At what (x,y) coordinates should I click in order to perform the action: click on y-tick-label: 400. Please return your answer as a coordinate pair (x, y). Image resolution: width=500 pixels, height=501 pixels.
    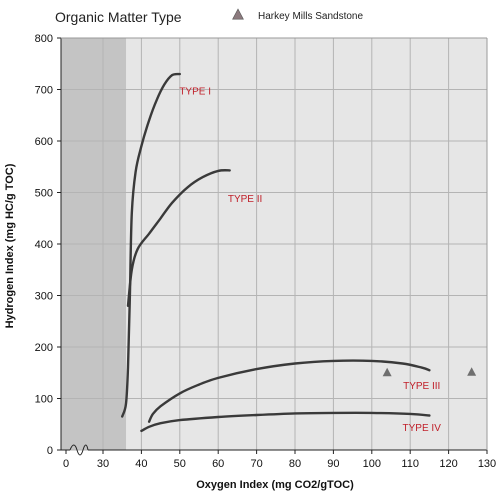
    Looking at the image, I should click on (44, 245).